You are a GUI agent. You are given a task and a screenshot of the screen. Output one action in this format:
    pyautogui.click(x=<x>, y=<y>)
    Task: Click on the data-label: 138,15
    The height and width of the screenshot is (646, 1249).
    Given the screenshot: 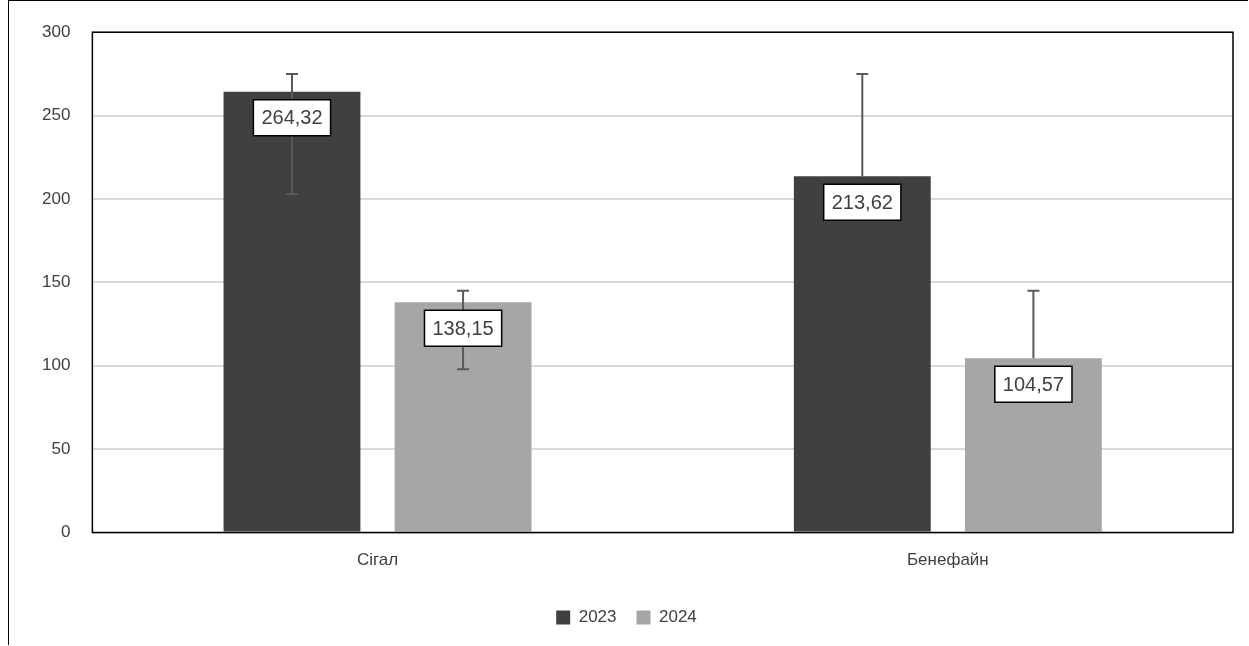 What is the action you would take?
    pyautogui.click(x=463, y=327)
    